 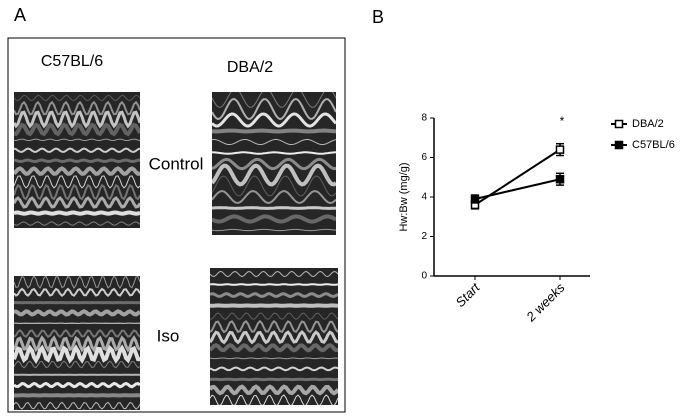 What do you see at coordinates (424, 197) in the screenshot?
I see `y-tick-label: 4` at bounding box center [424, 197].